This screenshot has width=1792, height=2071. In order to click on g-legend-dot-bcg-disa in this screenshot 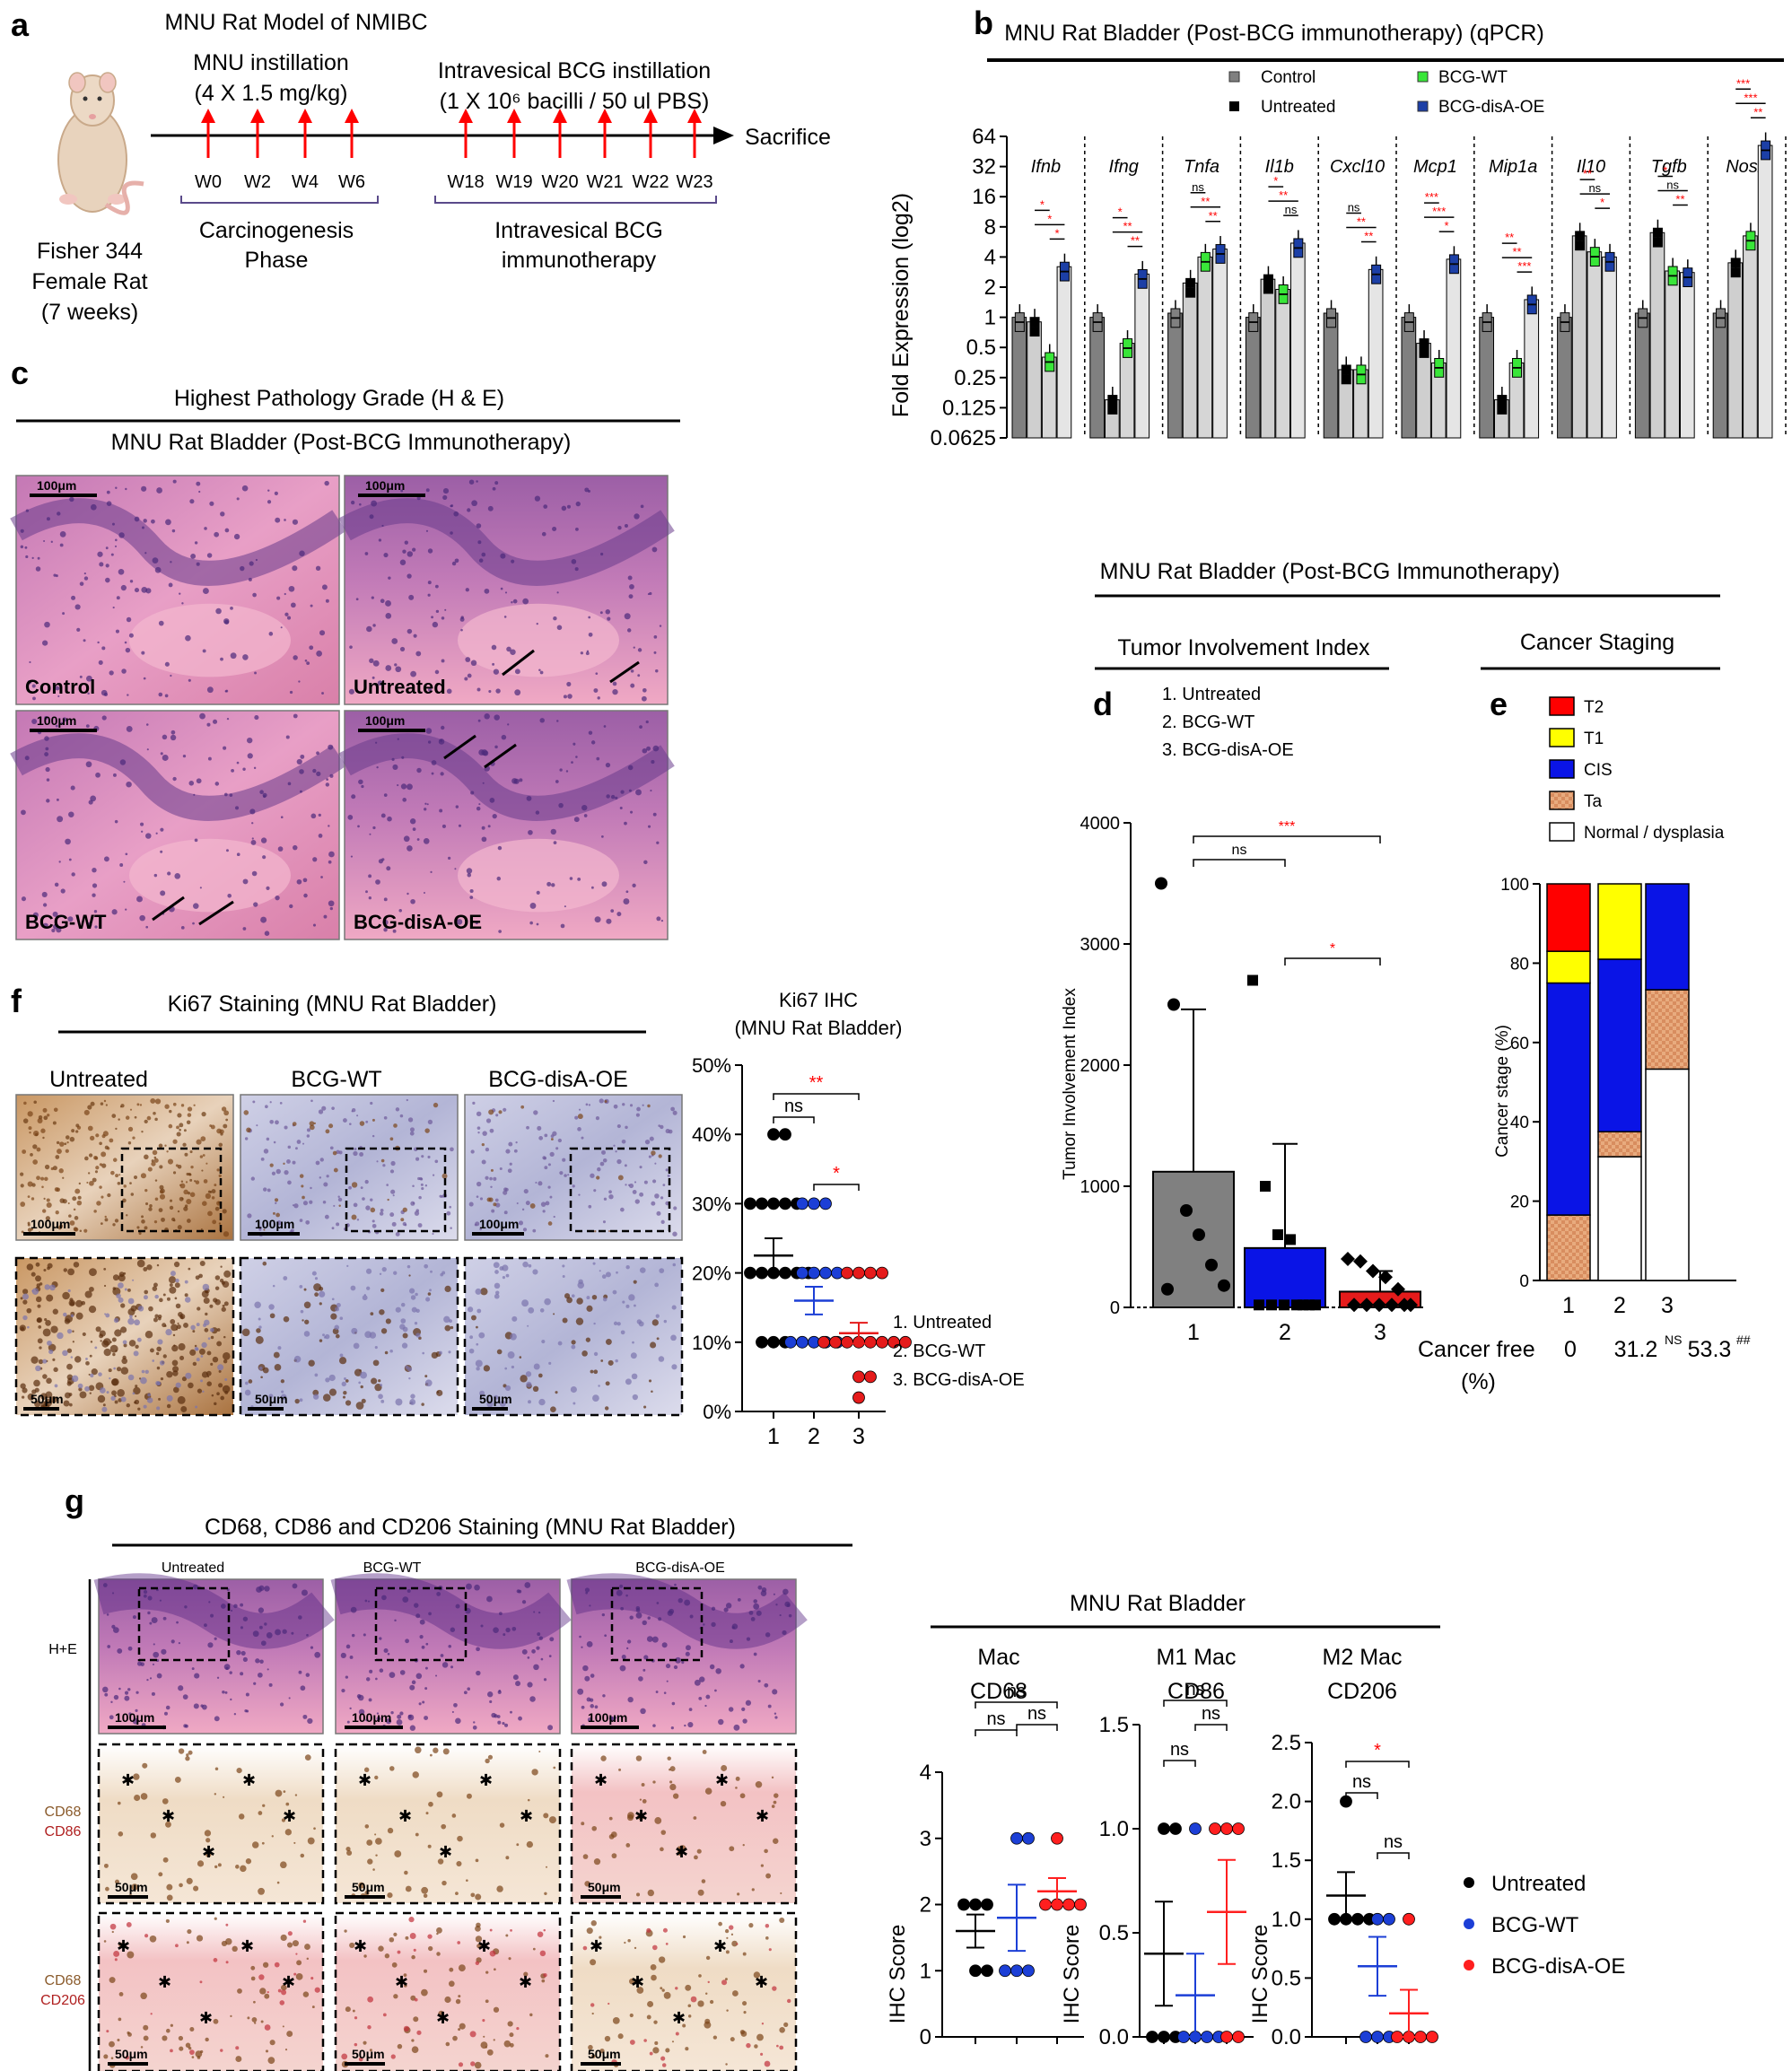, I will do `click(1469, 1965)`.